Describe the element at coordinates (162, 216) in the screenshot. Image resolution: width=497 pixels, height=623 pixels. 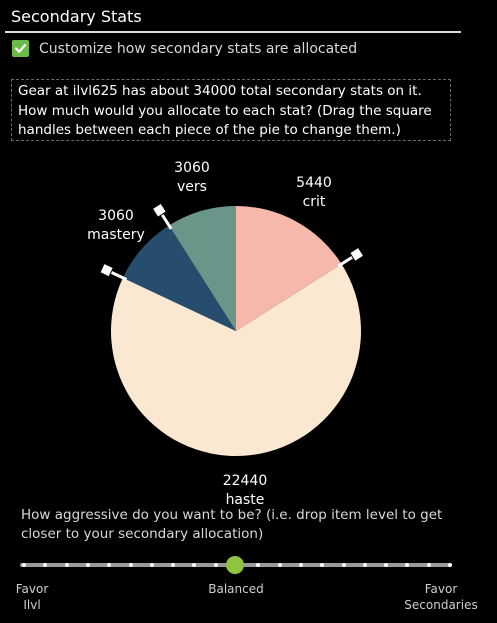
I see `pie-drag-handle-mastery-vers` at that location.